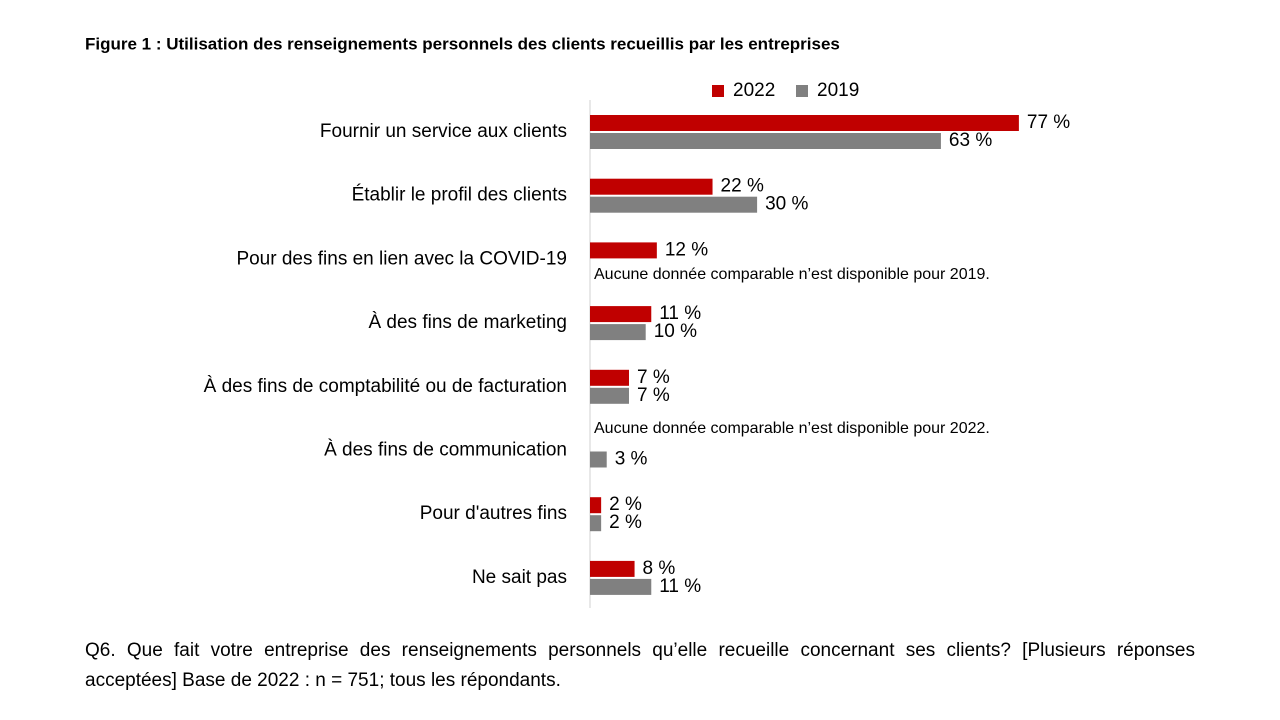  What do you see at coordinates (443, 131) in the screenshot?
I see `category-label: Fournir un service aux clients` at bounding box center [443, 131].